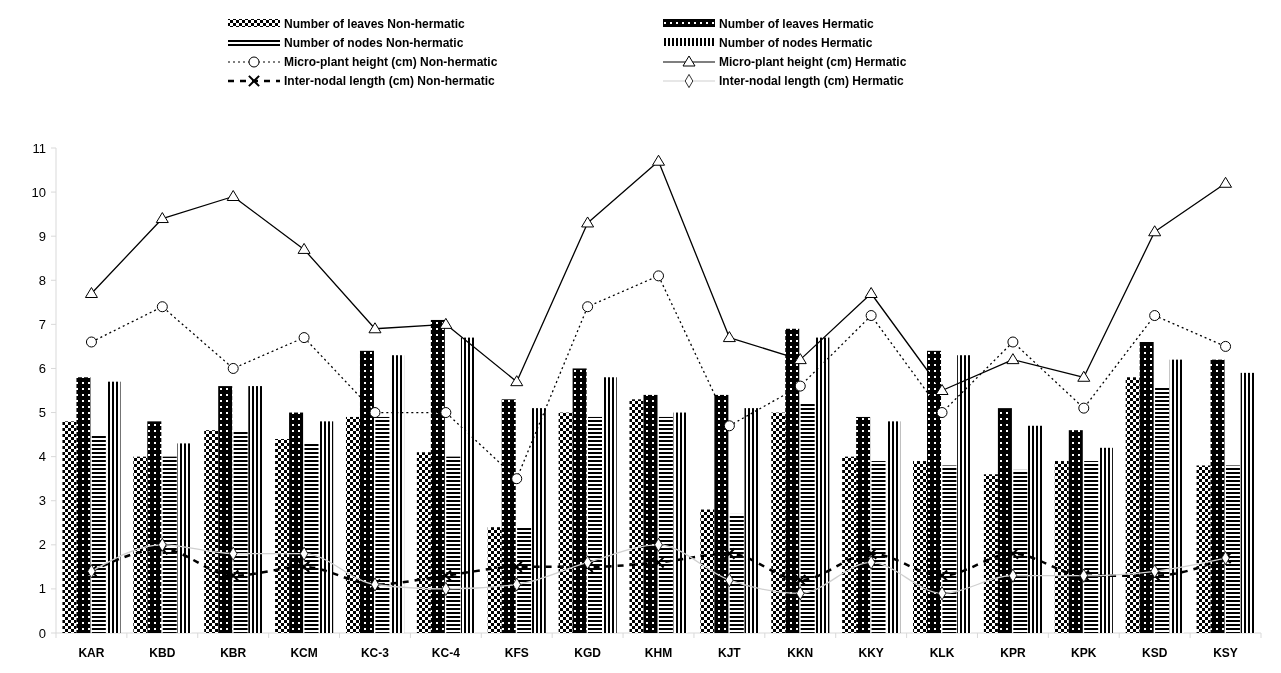 Image resolution: width=1281 pixels, height=673 pixels. Describe the element at coordinates (1225, 653) in the screenshot. I see `x-tick-label: KSY` at that location.